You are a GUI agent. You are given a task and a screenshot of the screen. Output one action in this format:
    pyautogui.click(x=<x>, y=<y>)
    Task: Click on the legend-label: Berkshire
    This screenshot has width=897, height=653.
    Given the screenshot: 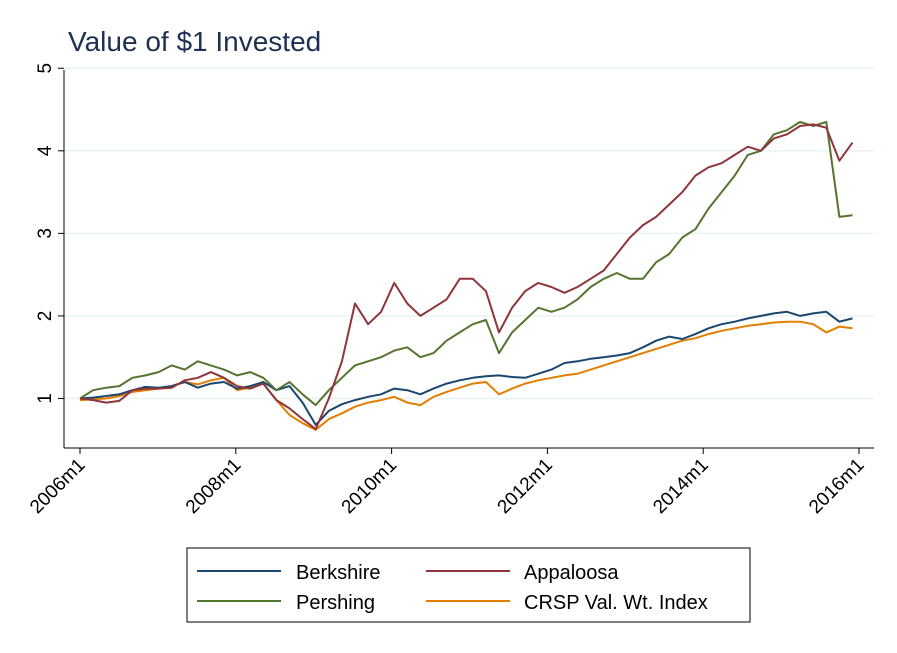 What is the action you would take?
    pyautogui.click(x=338, y=573)
    